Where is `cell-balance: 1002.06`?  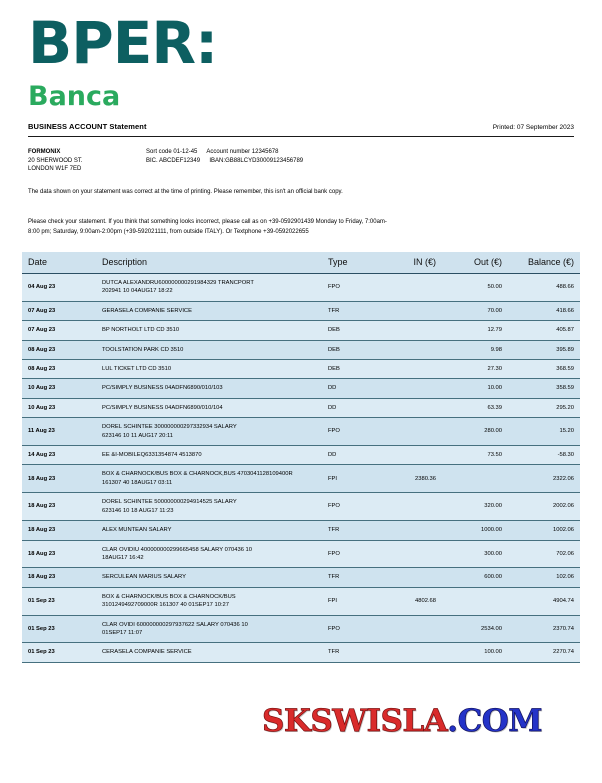 cell-balance: 1002.06 is located at coordinates (544, 530).